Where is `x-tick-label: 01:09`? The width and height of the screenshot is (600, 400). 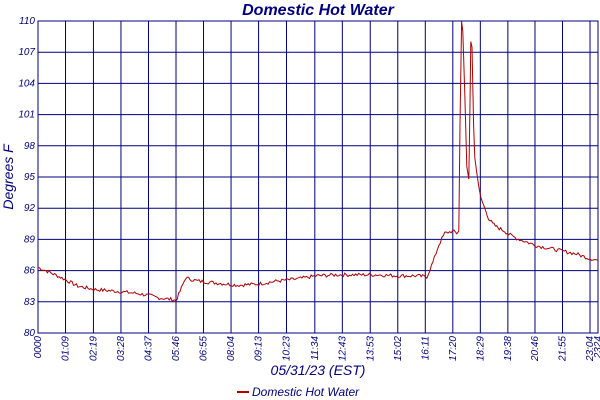
x-tick-label: 01:09 is located at coordinates (66, 348).